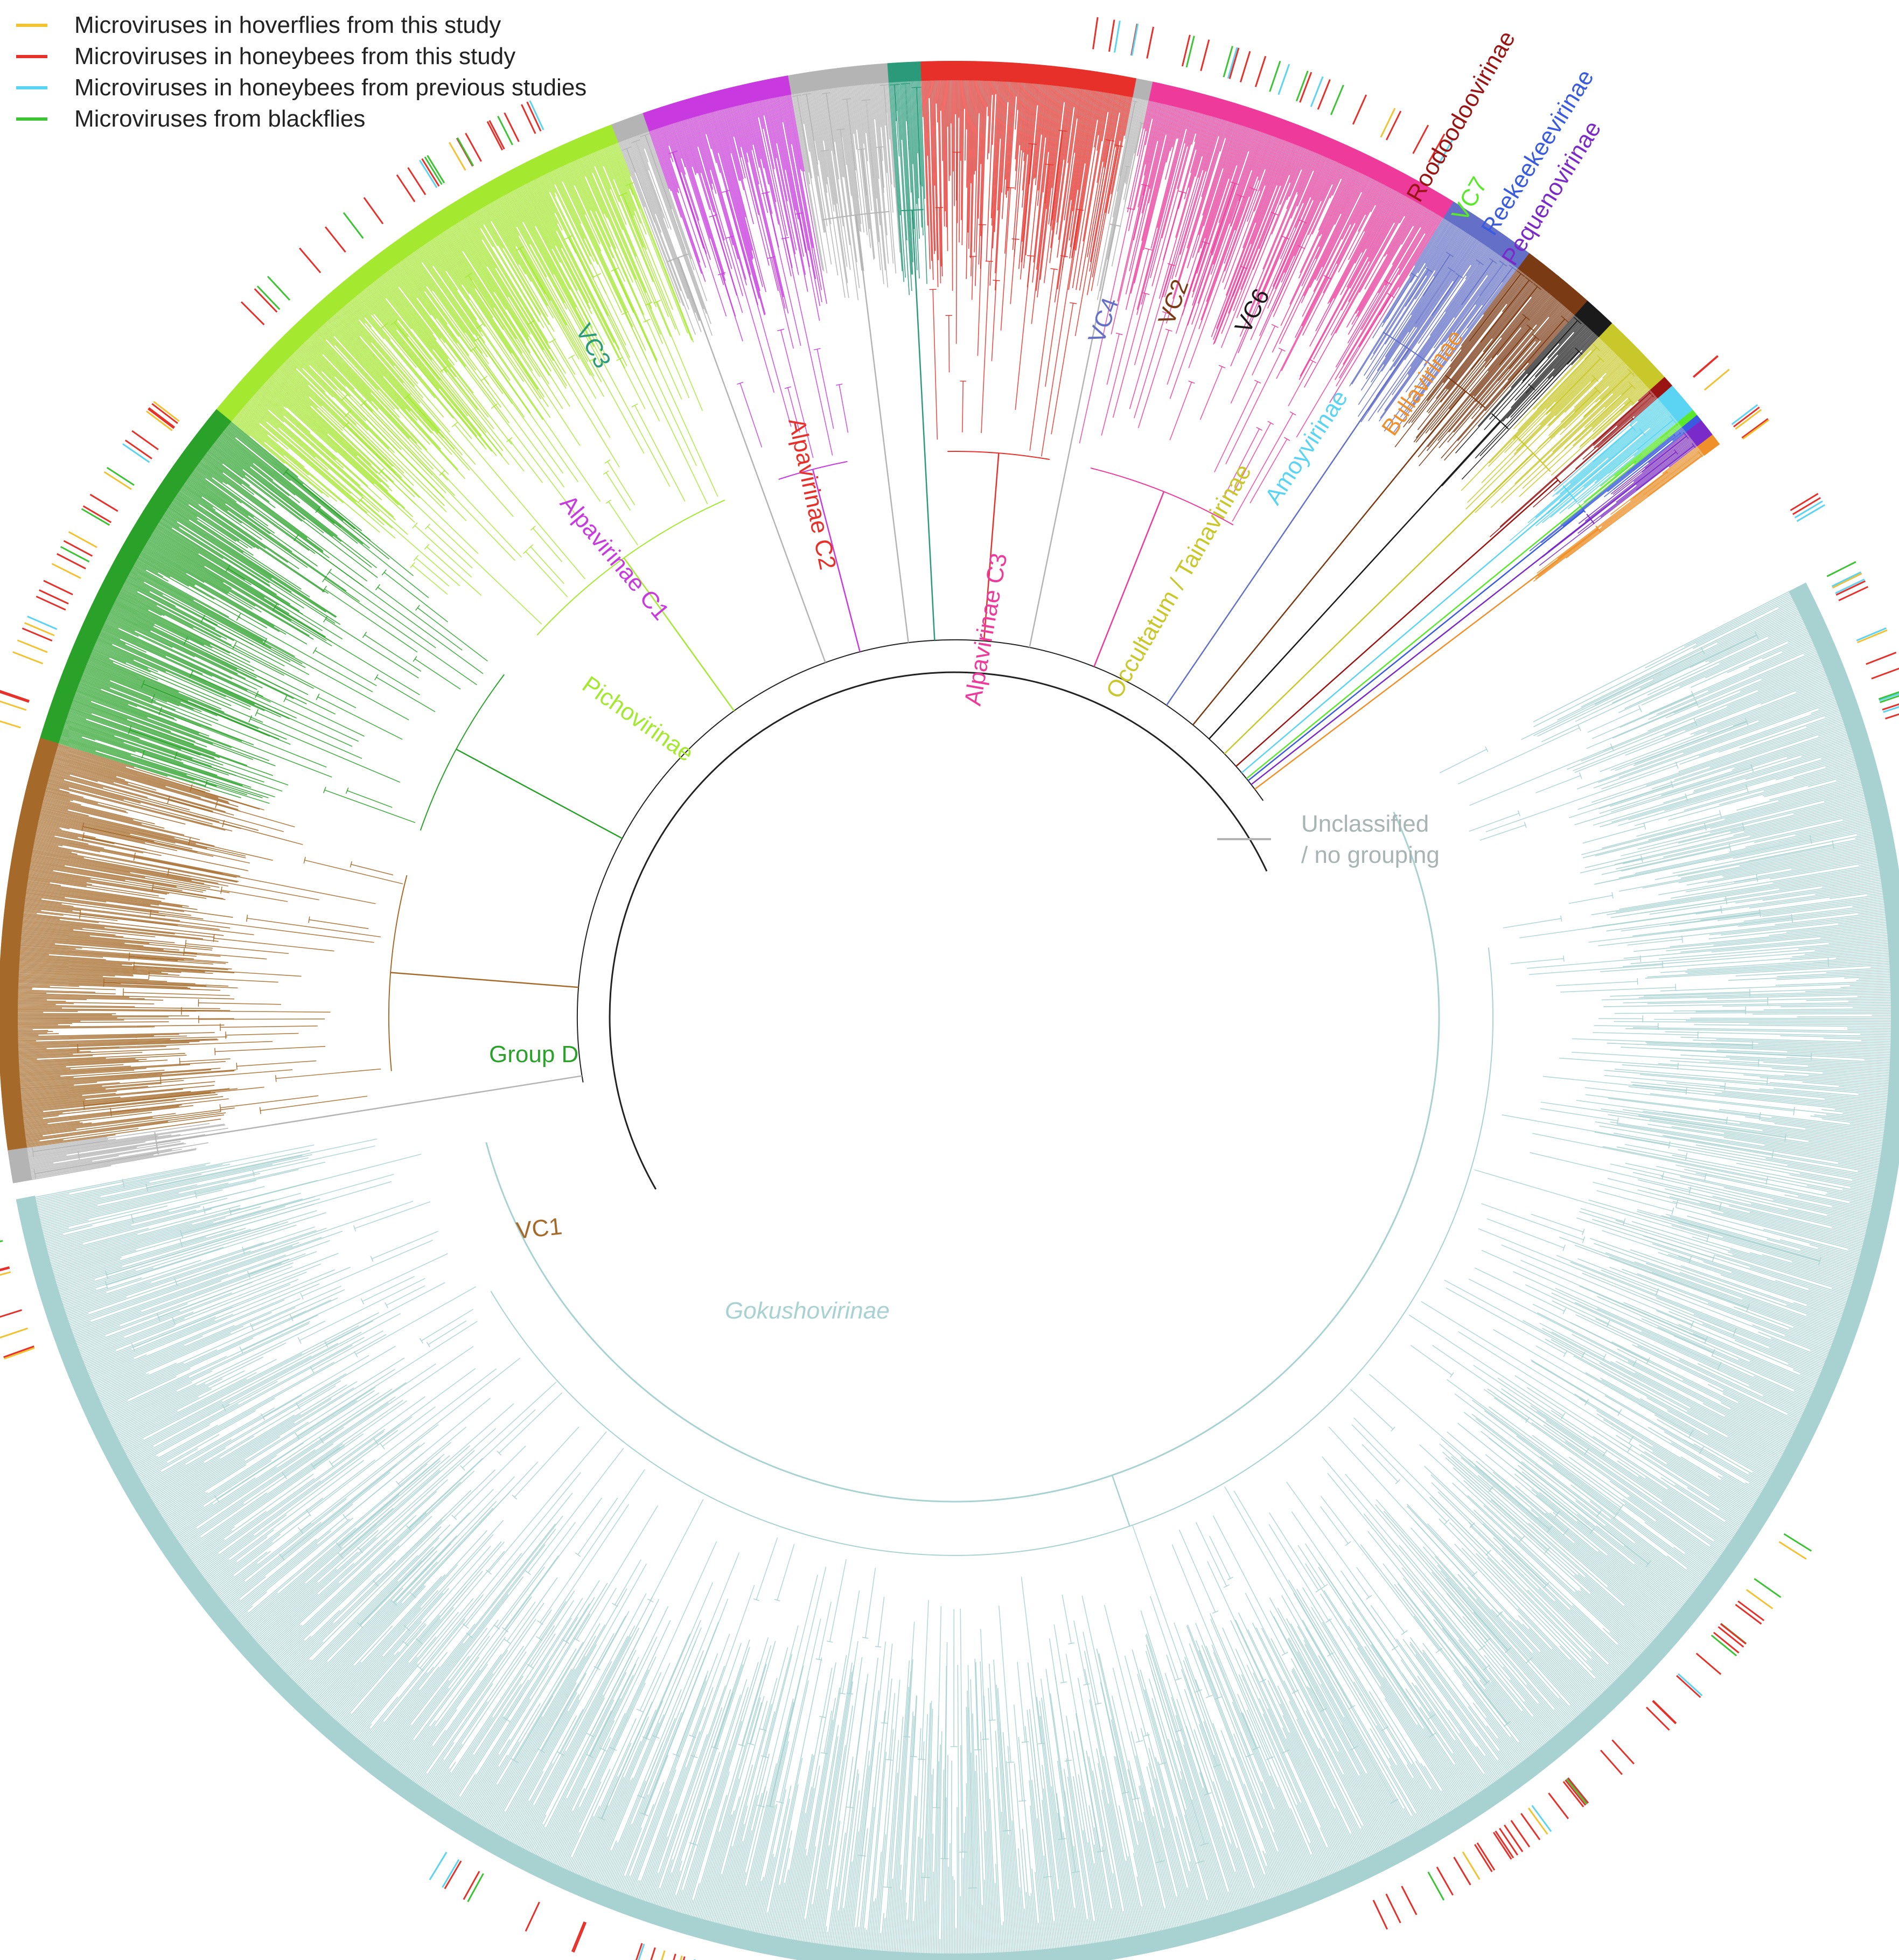 This screenshot has width=1899, height=1960. Describe the element at coordinates (998, 455) in the screenshot. I see `clade-arc` at that location.